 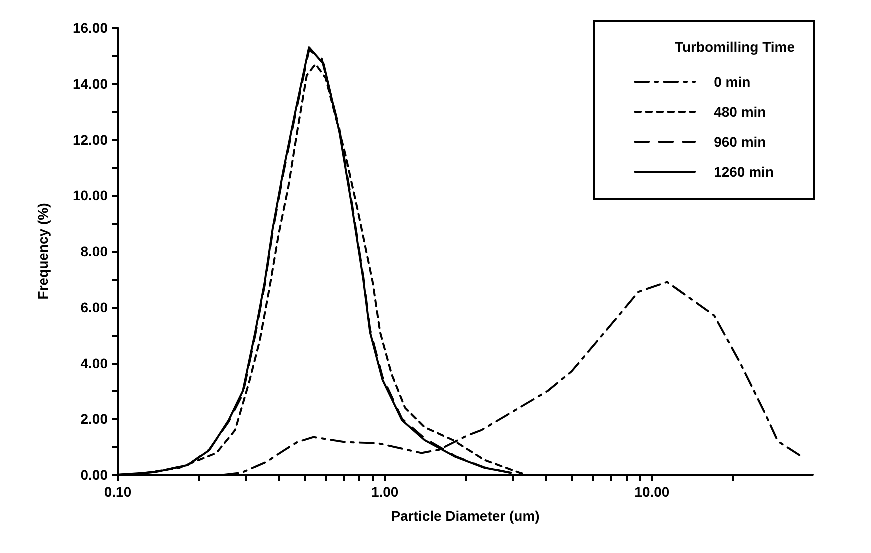 What do you see at coordinates (740, 112) in the screenshot?
I see `legend-label: 480 min` at bounding box center [740, 112].